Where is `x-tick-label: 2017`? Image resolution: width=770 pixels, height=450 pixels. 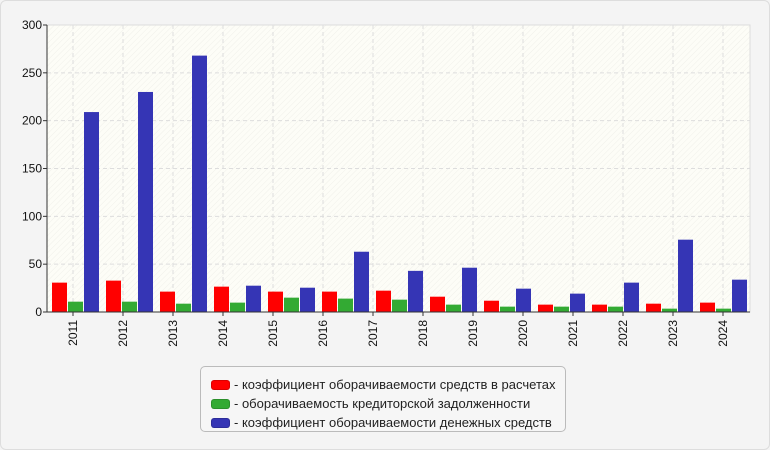 x-tick-label: 2017 is located at coordinates (373, 333).